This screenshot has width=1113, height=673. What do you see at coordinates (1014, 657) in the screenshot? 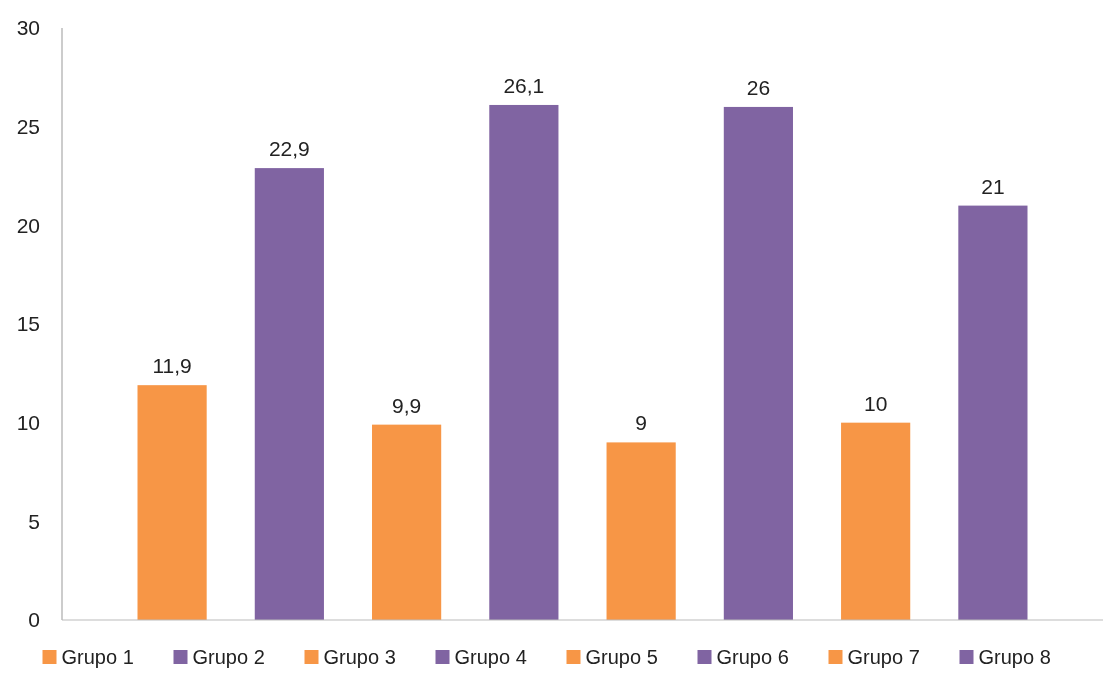
I see `legend-label: Grupo 8` at bounding box center [1014, 657].